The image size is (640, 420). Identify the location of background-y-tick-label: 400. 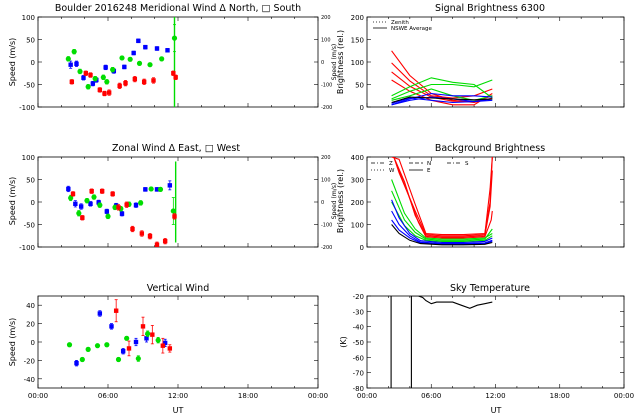
(357, 158).